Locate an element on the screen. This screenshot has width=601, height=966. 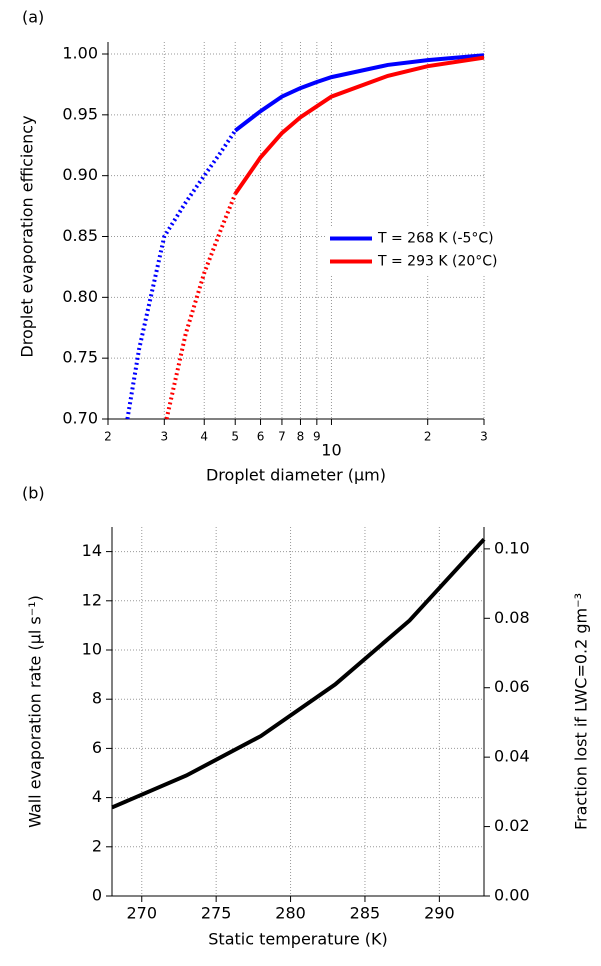
y-tick-label: 10 is located at coordinates (92, 649).